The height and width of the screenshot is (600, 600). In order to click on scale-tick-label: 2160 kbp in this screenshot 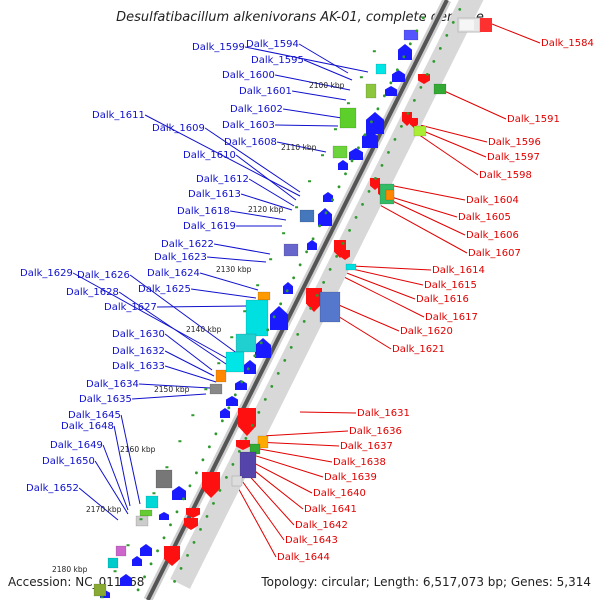, I will do `click(138, 449)`.